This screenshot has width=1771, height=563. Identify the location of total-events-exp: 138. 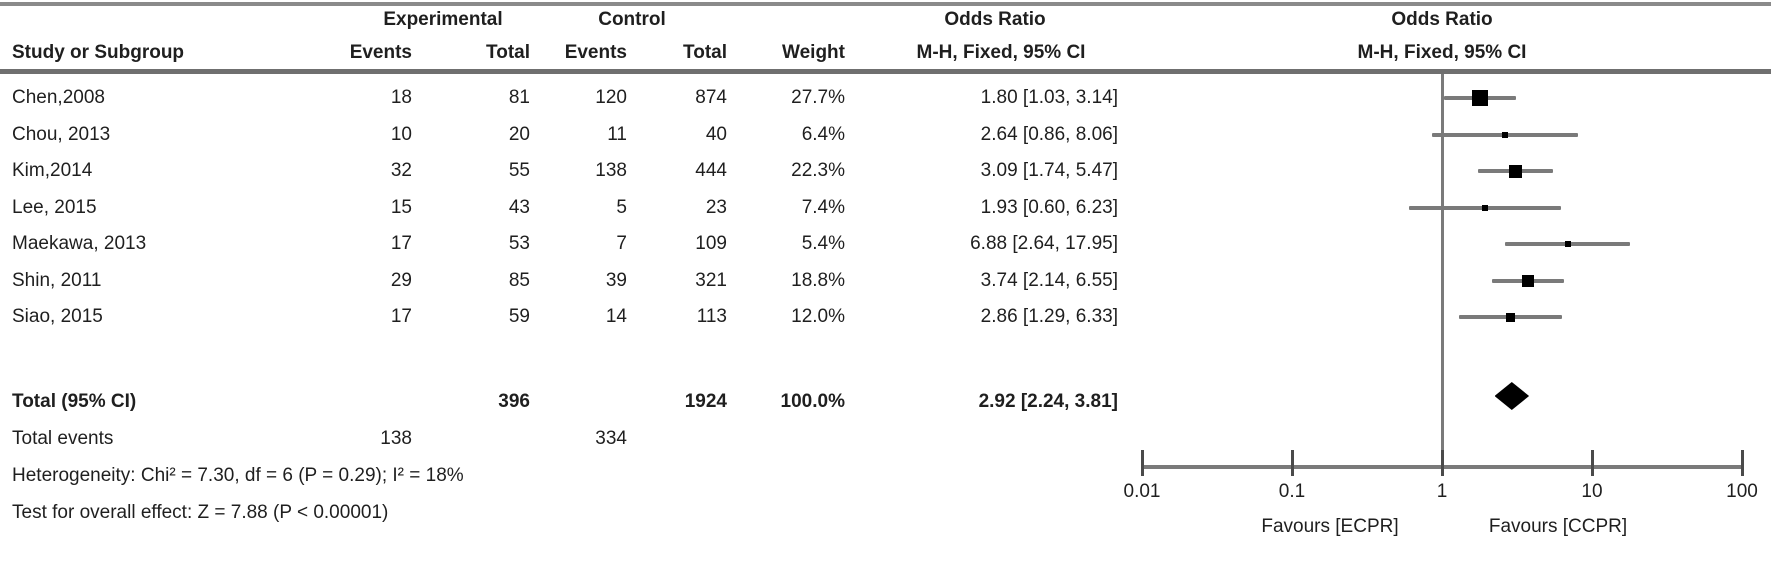
(396, 438).